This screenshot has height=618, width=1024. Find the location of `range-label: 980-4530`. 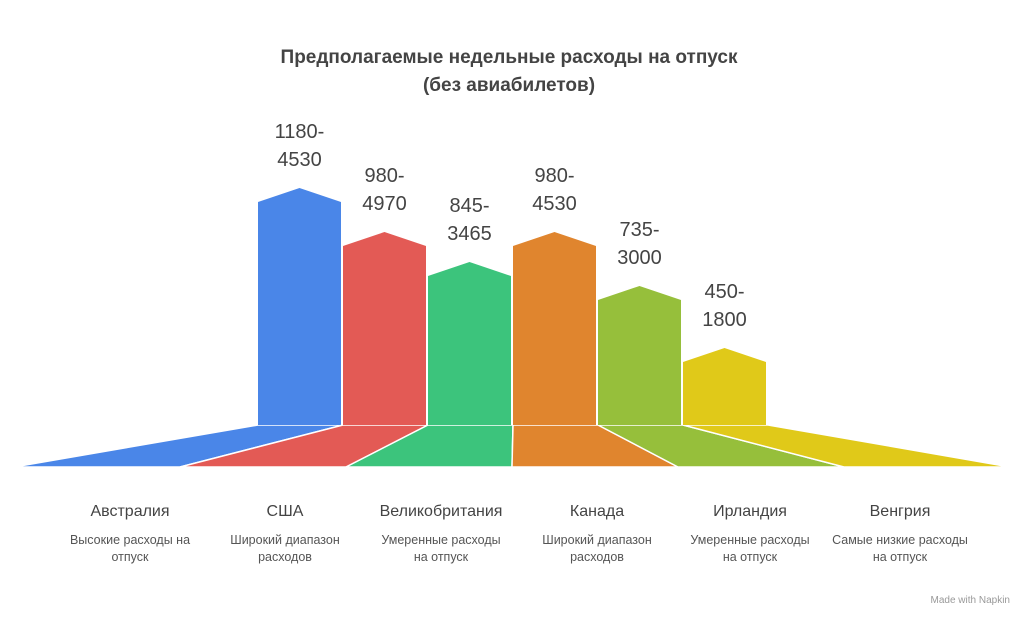

range-label: 980-4530 is located at coordinates (554, 190).